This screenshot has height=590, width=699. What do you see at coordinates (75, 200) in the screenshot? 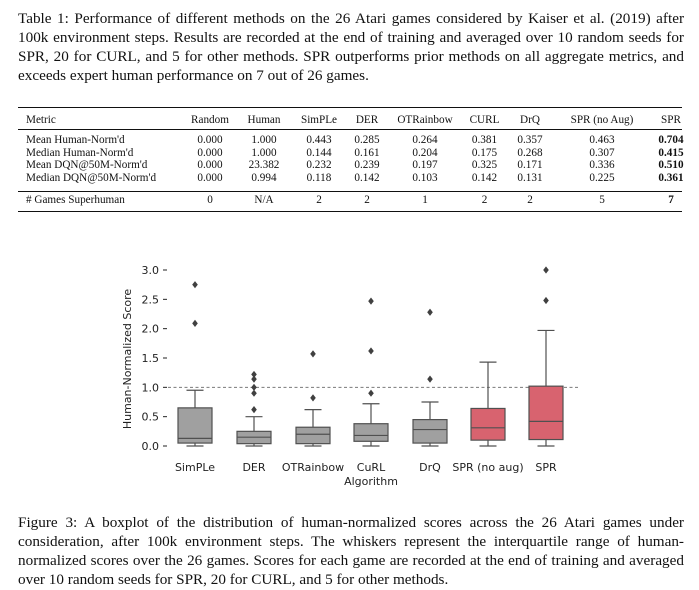
I see `row-label: # Games Superhuman` at bounding box center [75, 200].